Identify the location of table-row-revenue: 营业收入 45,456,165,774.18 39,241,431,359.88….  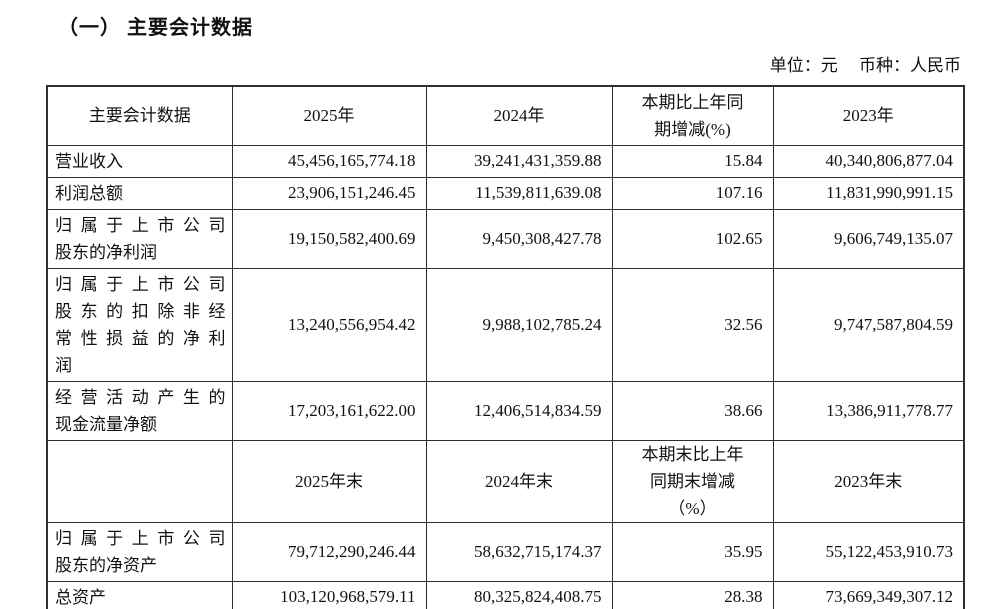
(505, 161).